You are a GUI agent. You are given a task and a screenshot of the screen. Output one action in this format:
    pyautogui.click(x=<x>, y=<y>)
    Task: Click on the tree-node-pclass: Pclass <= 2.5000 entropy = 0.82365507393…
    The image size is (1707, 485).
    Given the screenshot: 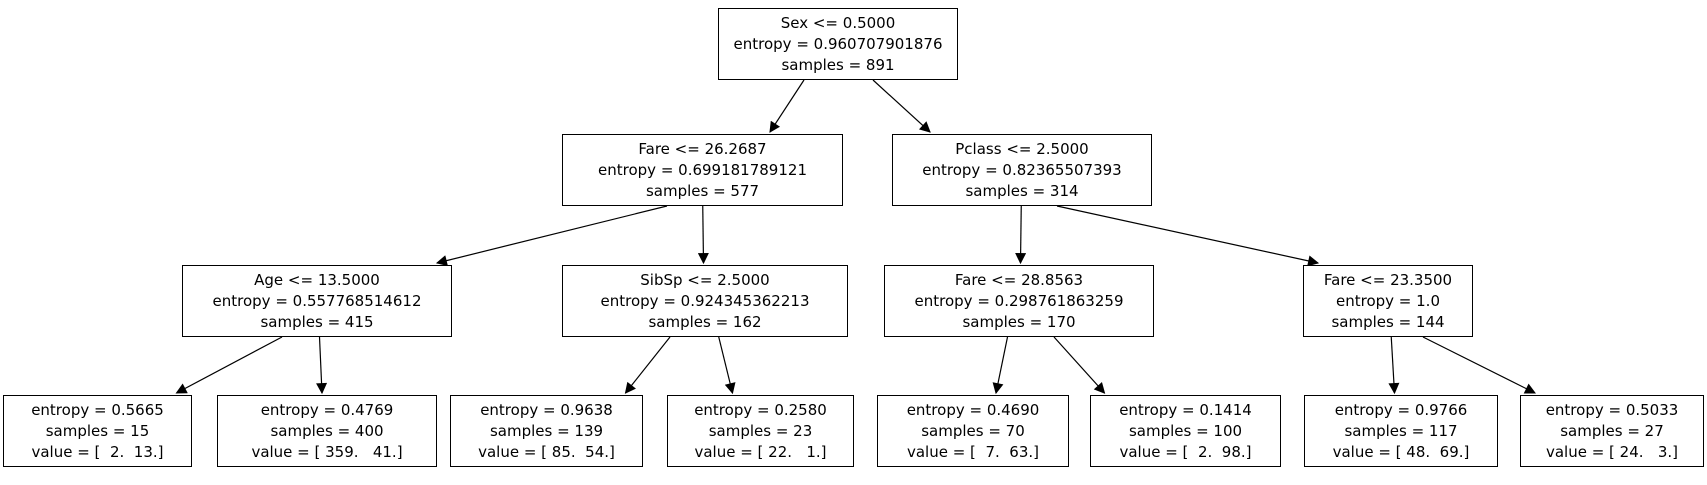 What is the action you would take?
    pyautogui.click(x=1022, y=170)
    